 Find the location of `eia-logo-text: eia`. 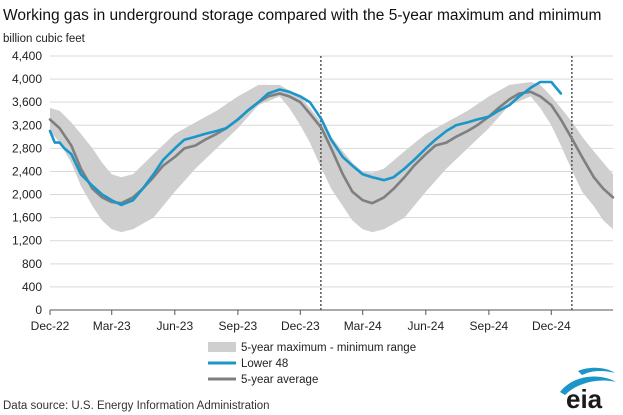

eia-logo-text: eia is located at coordinates (584, 399).